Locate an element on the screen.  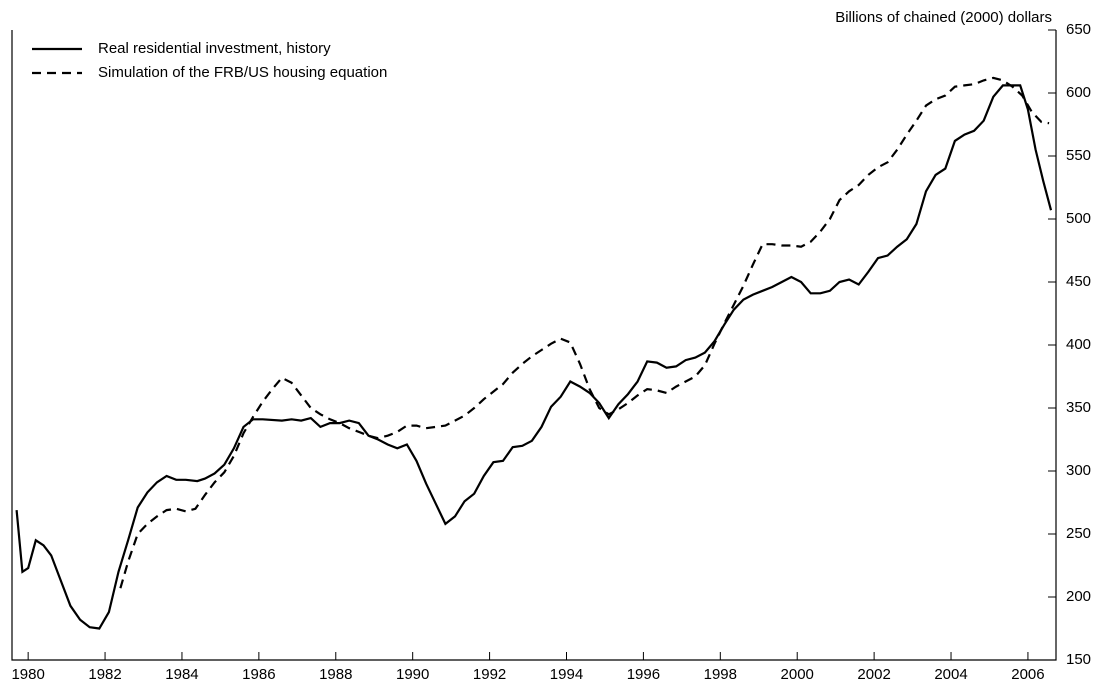
y-axis-label: Billions of chained (2000) dollars is located at coordinates (943, 17).